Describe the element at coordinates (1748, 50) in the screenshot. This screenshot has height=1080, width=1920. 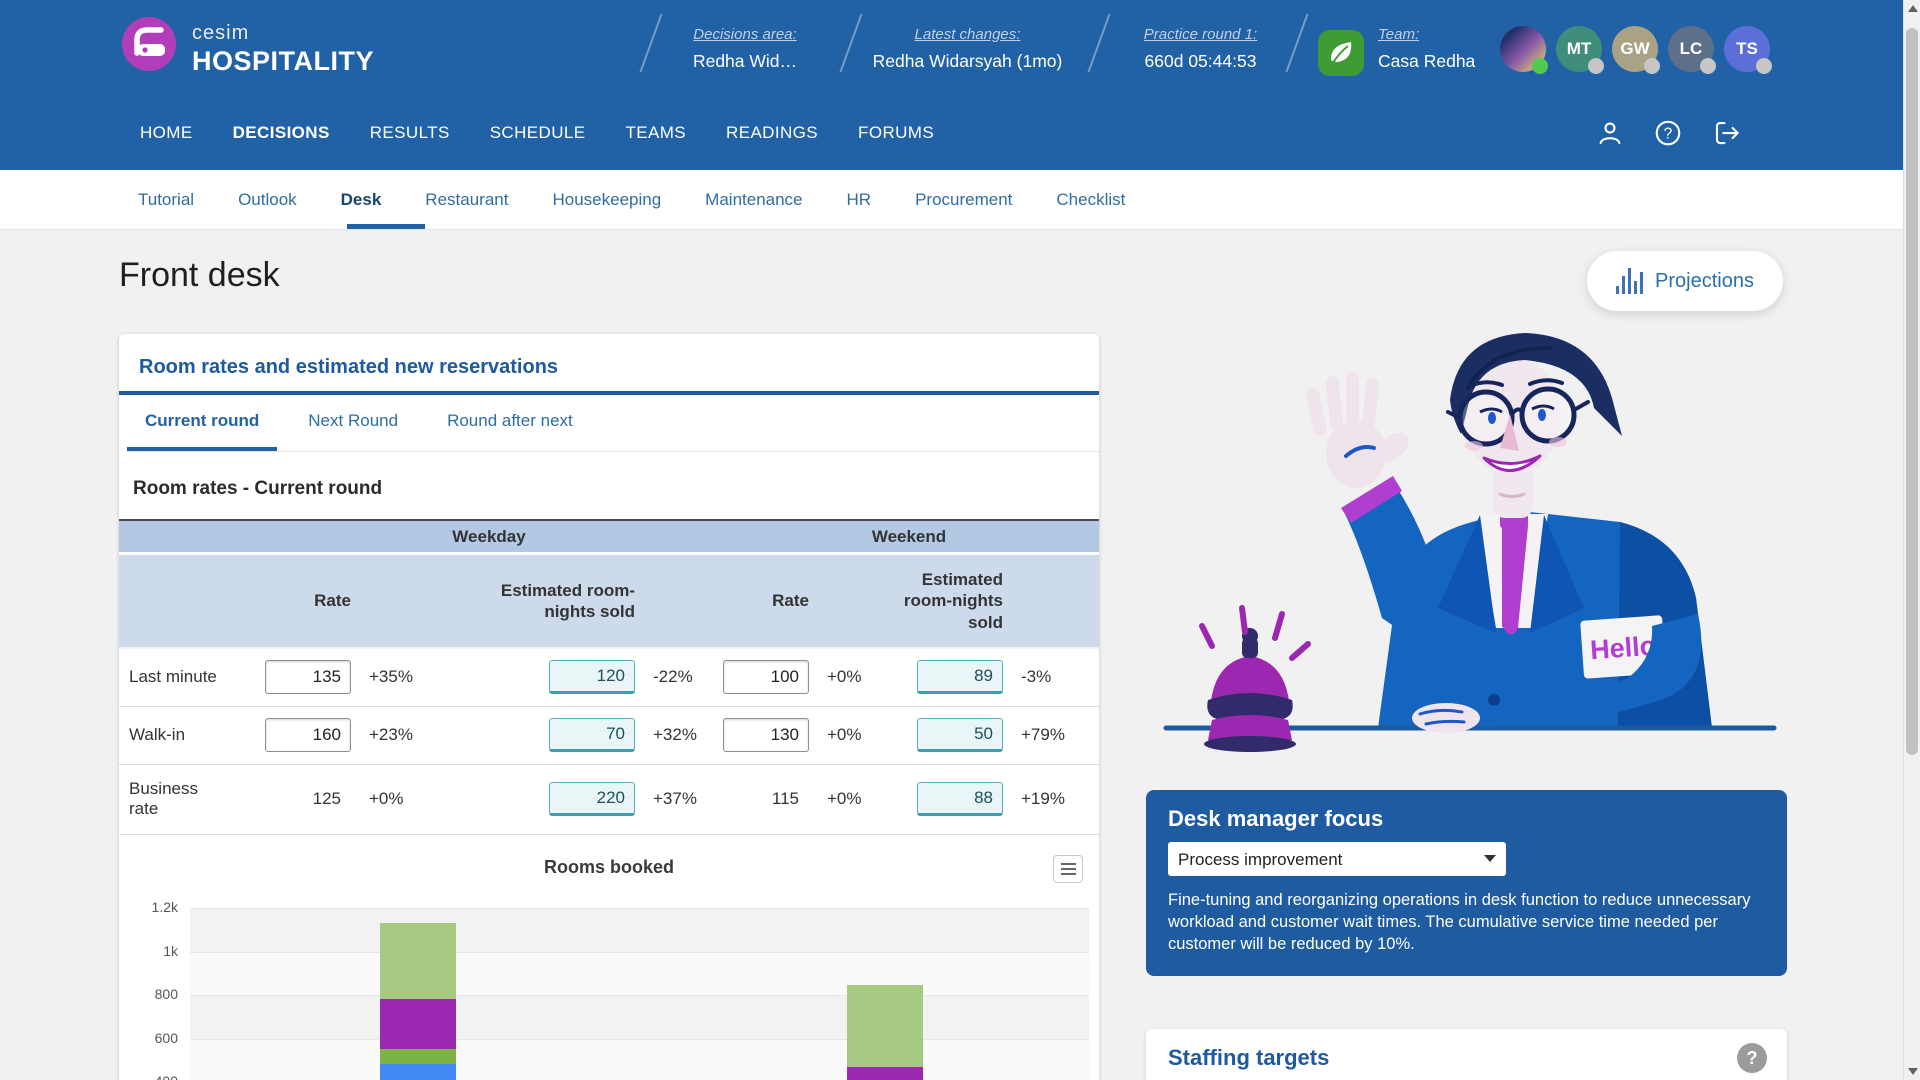
I see `avatar-ts: TS` at that location.